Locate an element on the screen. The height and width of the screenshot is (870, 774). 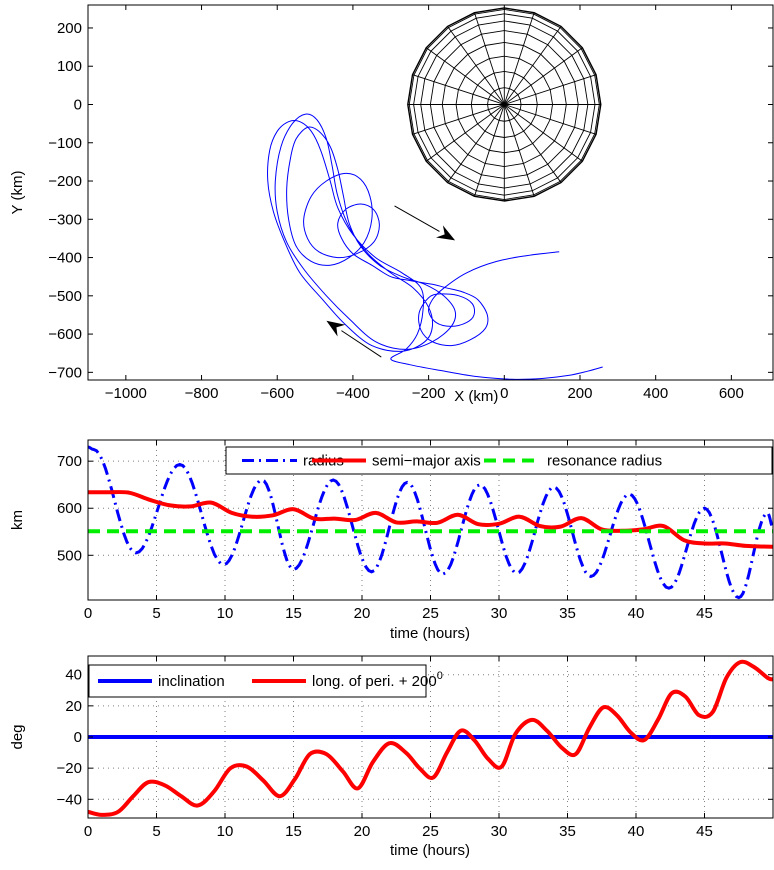
y-tick-label: −200 is located at coordinates (65, 181).